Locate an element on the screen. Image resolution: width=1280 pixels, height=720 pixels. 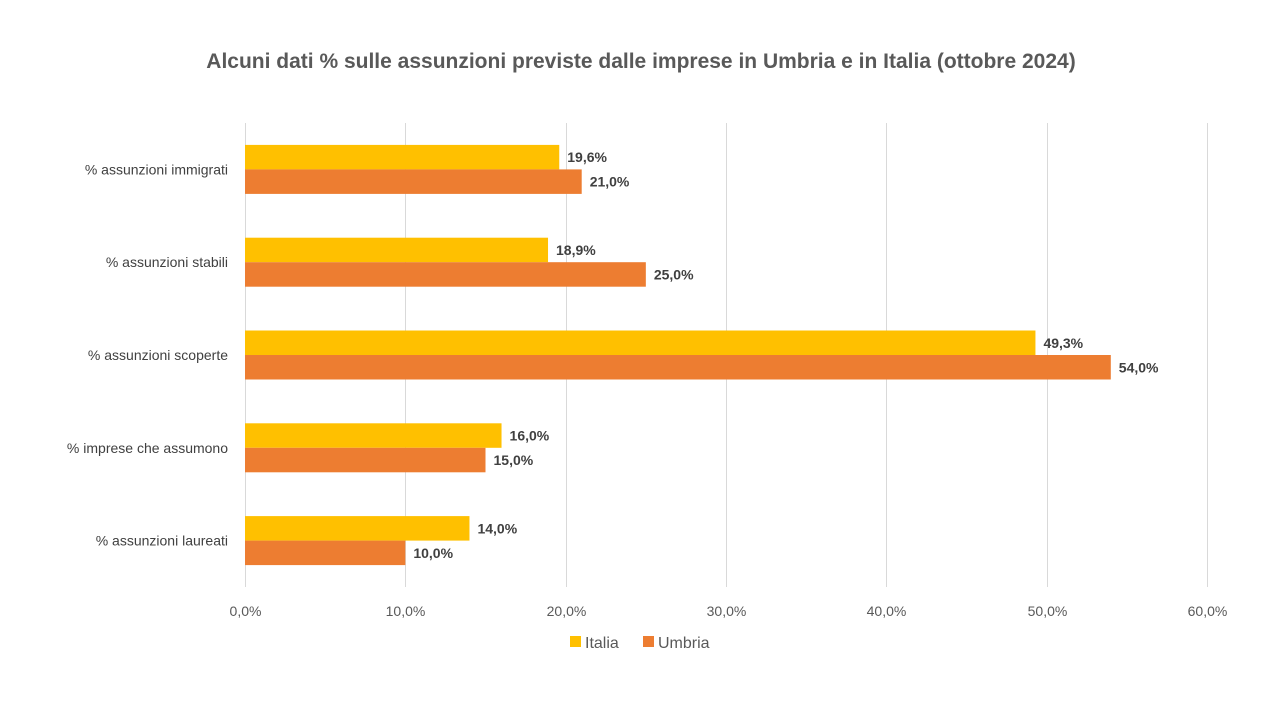
x-tick-label: 20,0% is located at coordinates (567, 611).